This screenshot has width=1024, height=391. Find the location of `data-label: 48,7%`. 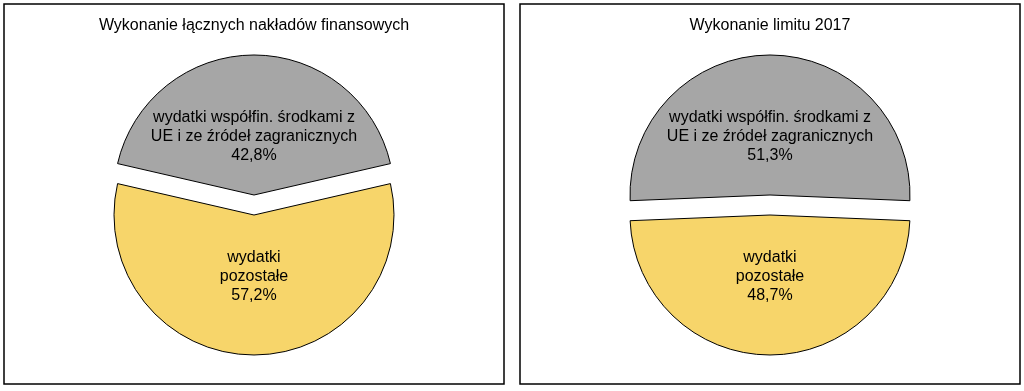

data-label: 48,7% is located at coordinates (770, 294).